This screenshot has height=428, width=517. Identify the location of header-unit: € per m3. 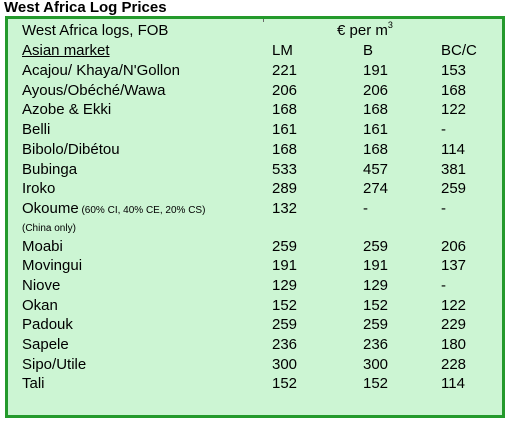
(365, 30).